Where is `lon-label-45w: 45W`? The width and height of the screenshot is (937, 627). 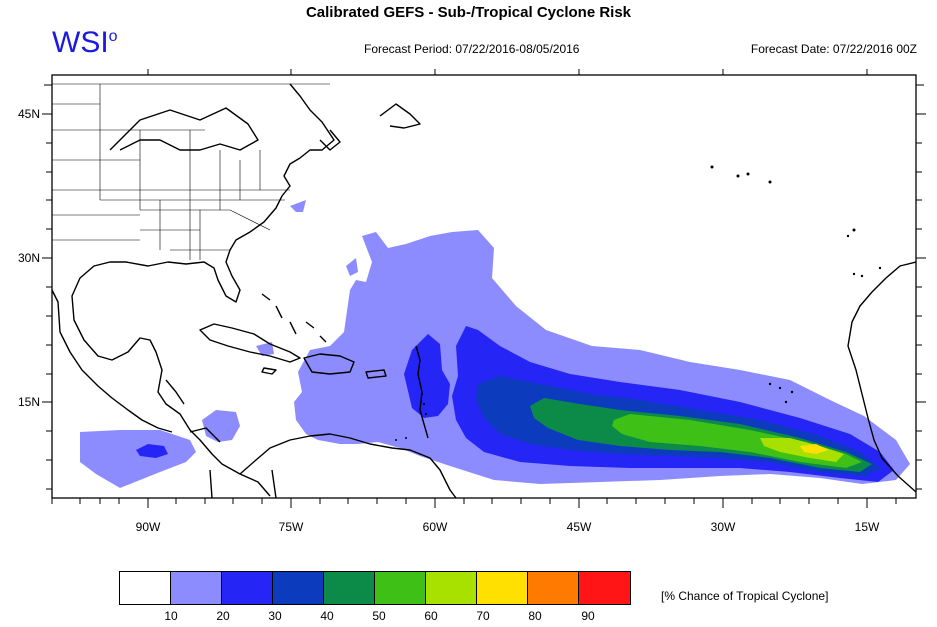 lon-label-45w: 45W is located at coordinates (579, 527).